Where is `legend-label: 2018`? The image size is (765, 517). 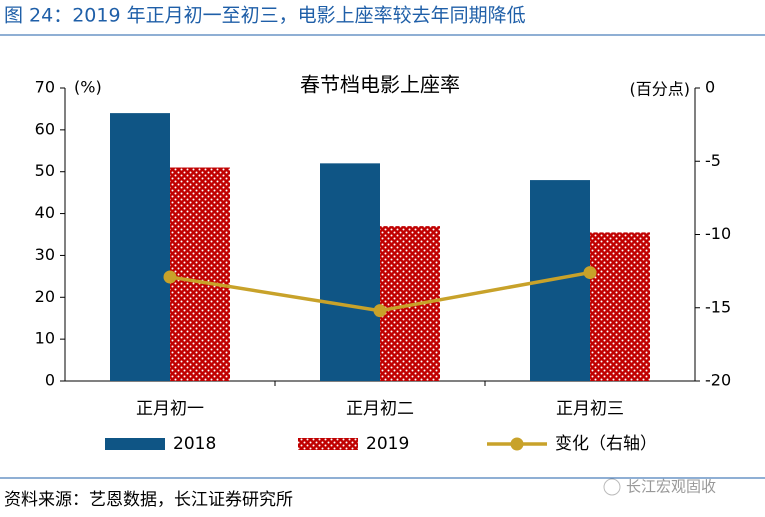 legend-label: 2018 is located at coordinates (194, 444).